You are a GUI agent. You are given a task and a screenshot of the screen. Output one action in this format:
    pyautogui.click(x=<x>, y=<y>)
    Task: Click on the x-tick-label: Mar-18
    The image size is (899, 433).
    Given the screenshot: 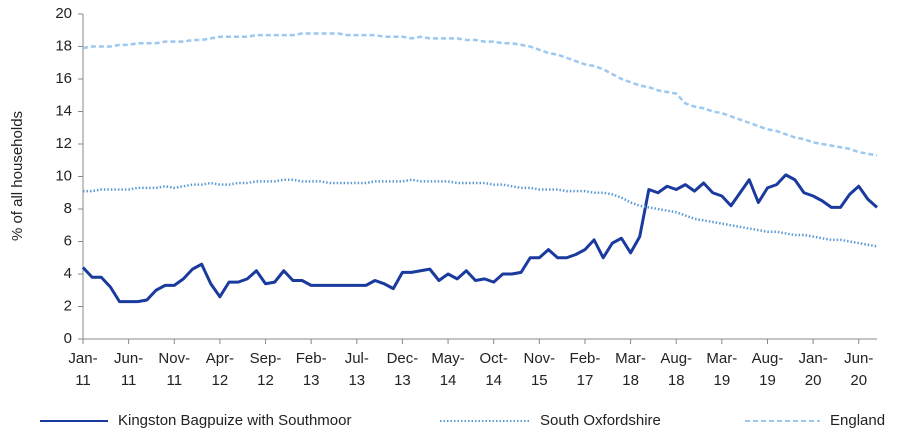 What is the action you would take?
    pyautogui.click(x=630, y=369)
    